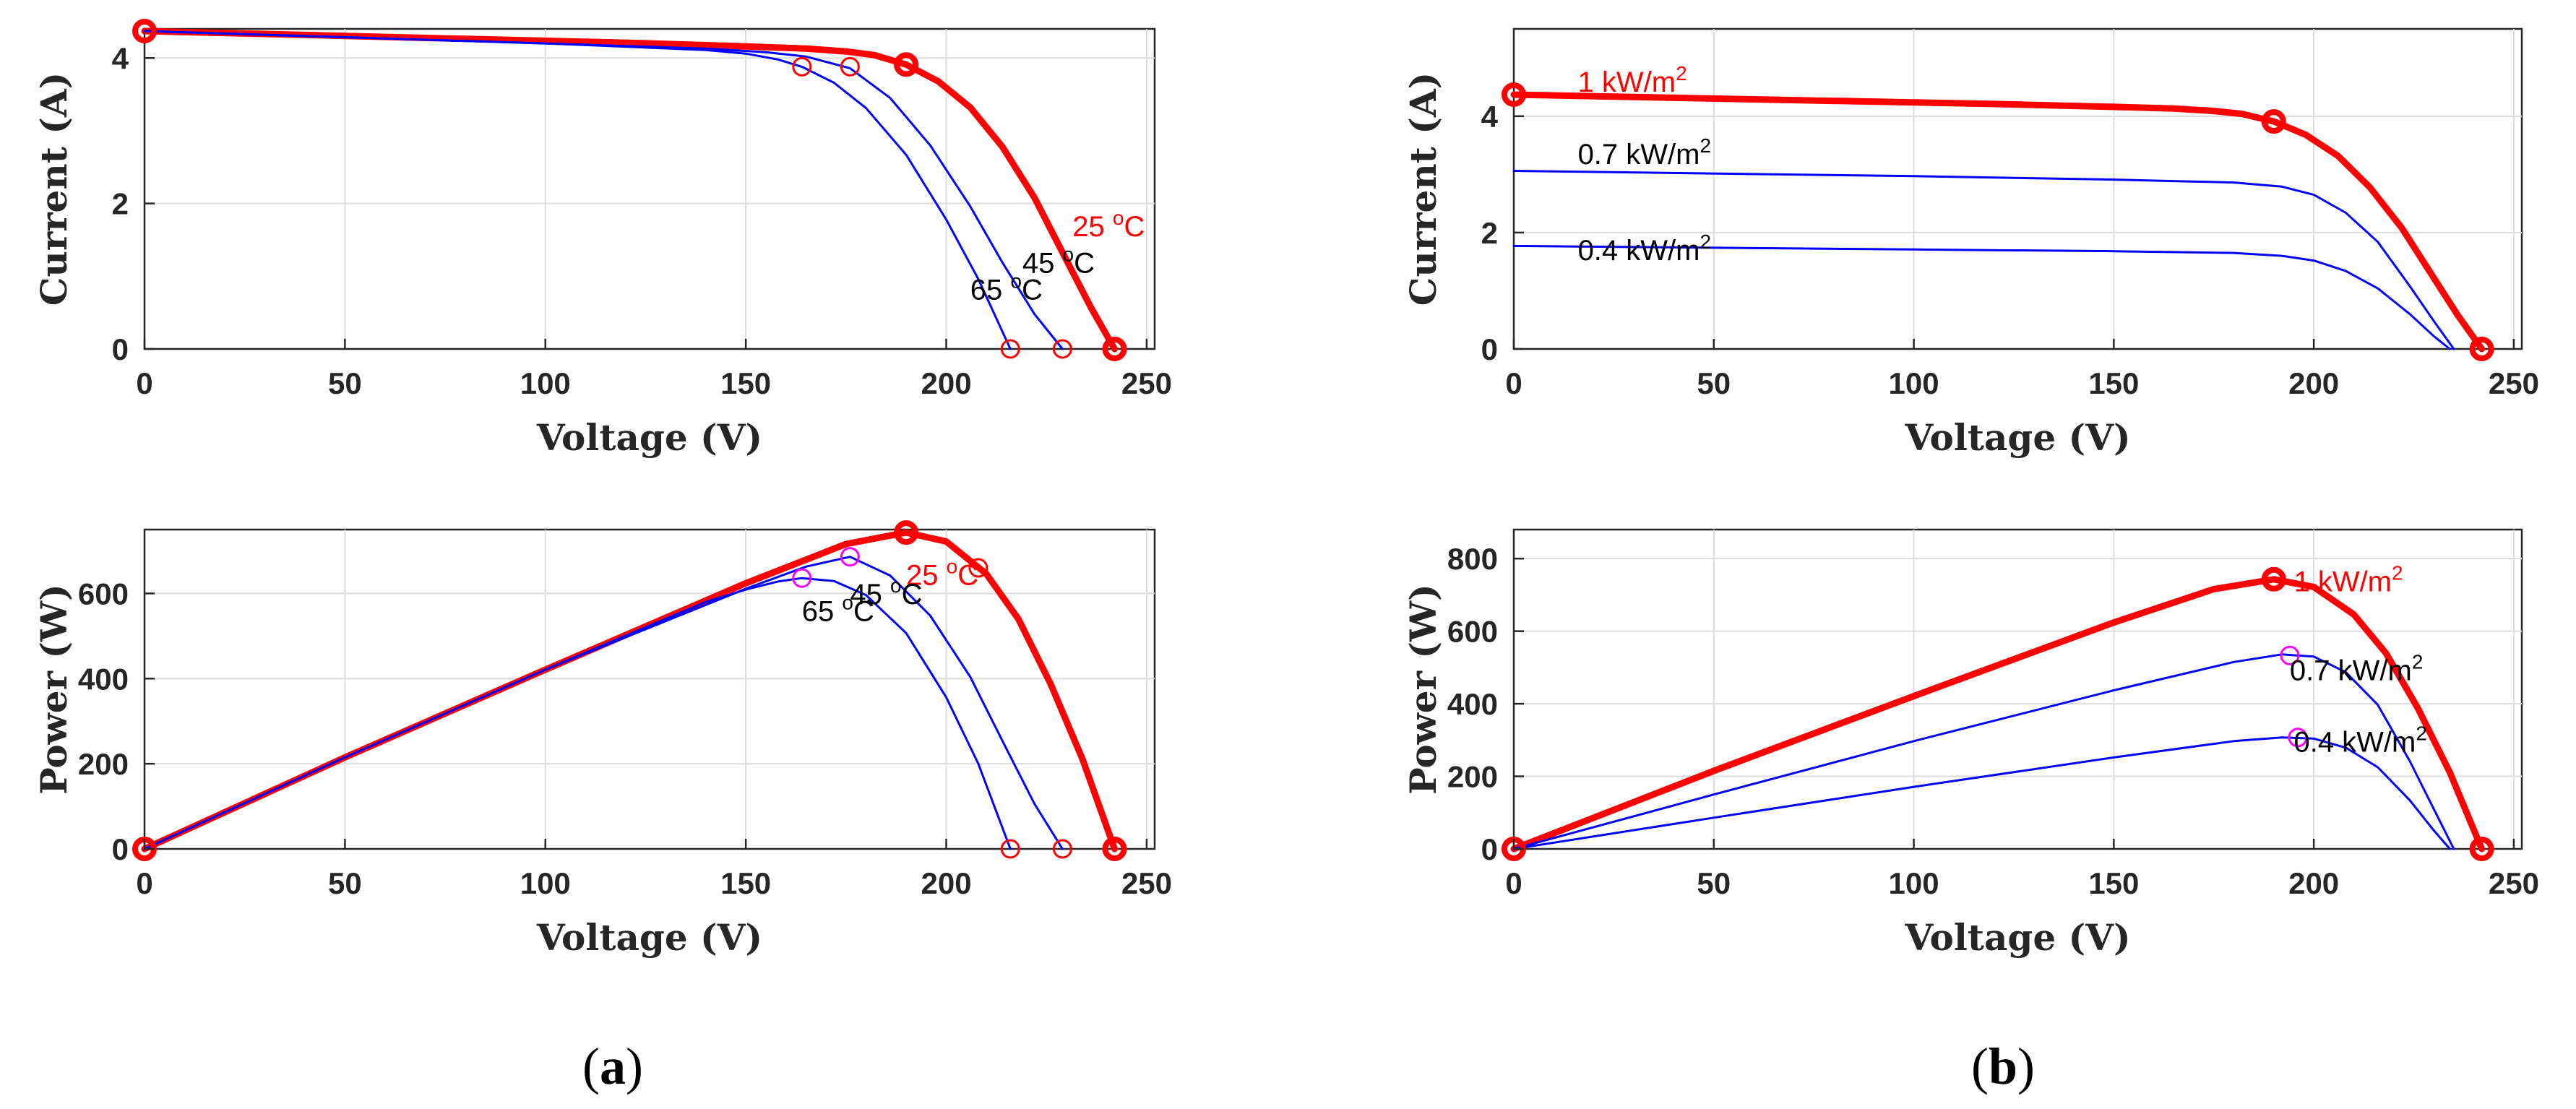 The width and height of the screenshot is (2576, 1109). Describe the element at coordinates (745, 383) in the screenshot. I see `a-iv-xtick-label: 150` at that location.